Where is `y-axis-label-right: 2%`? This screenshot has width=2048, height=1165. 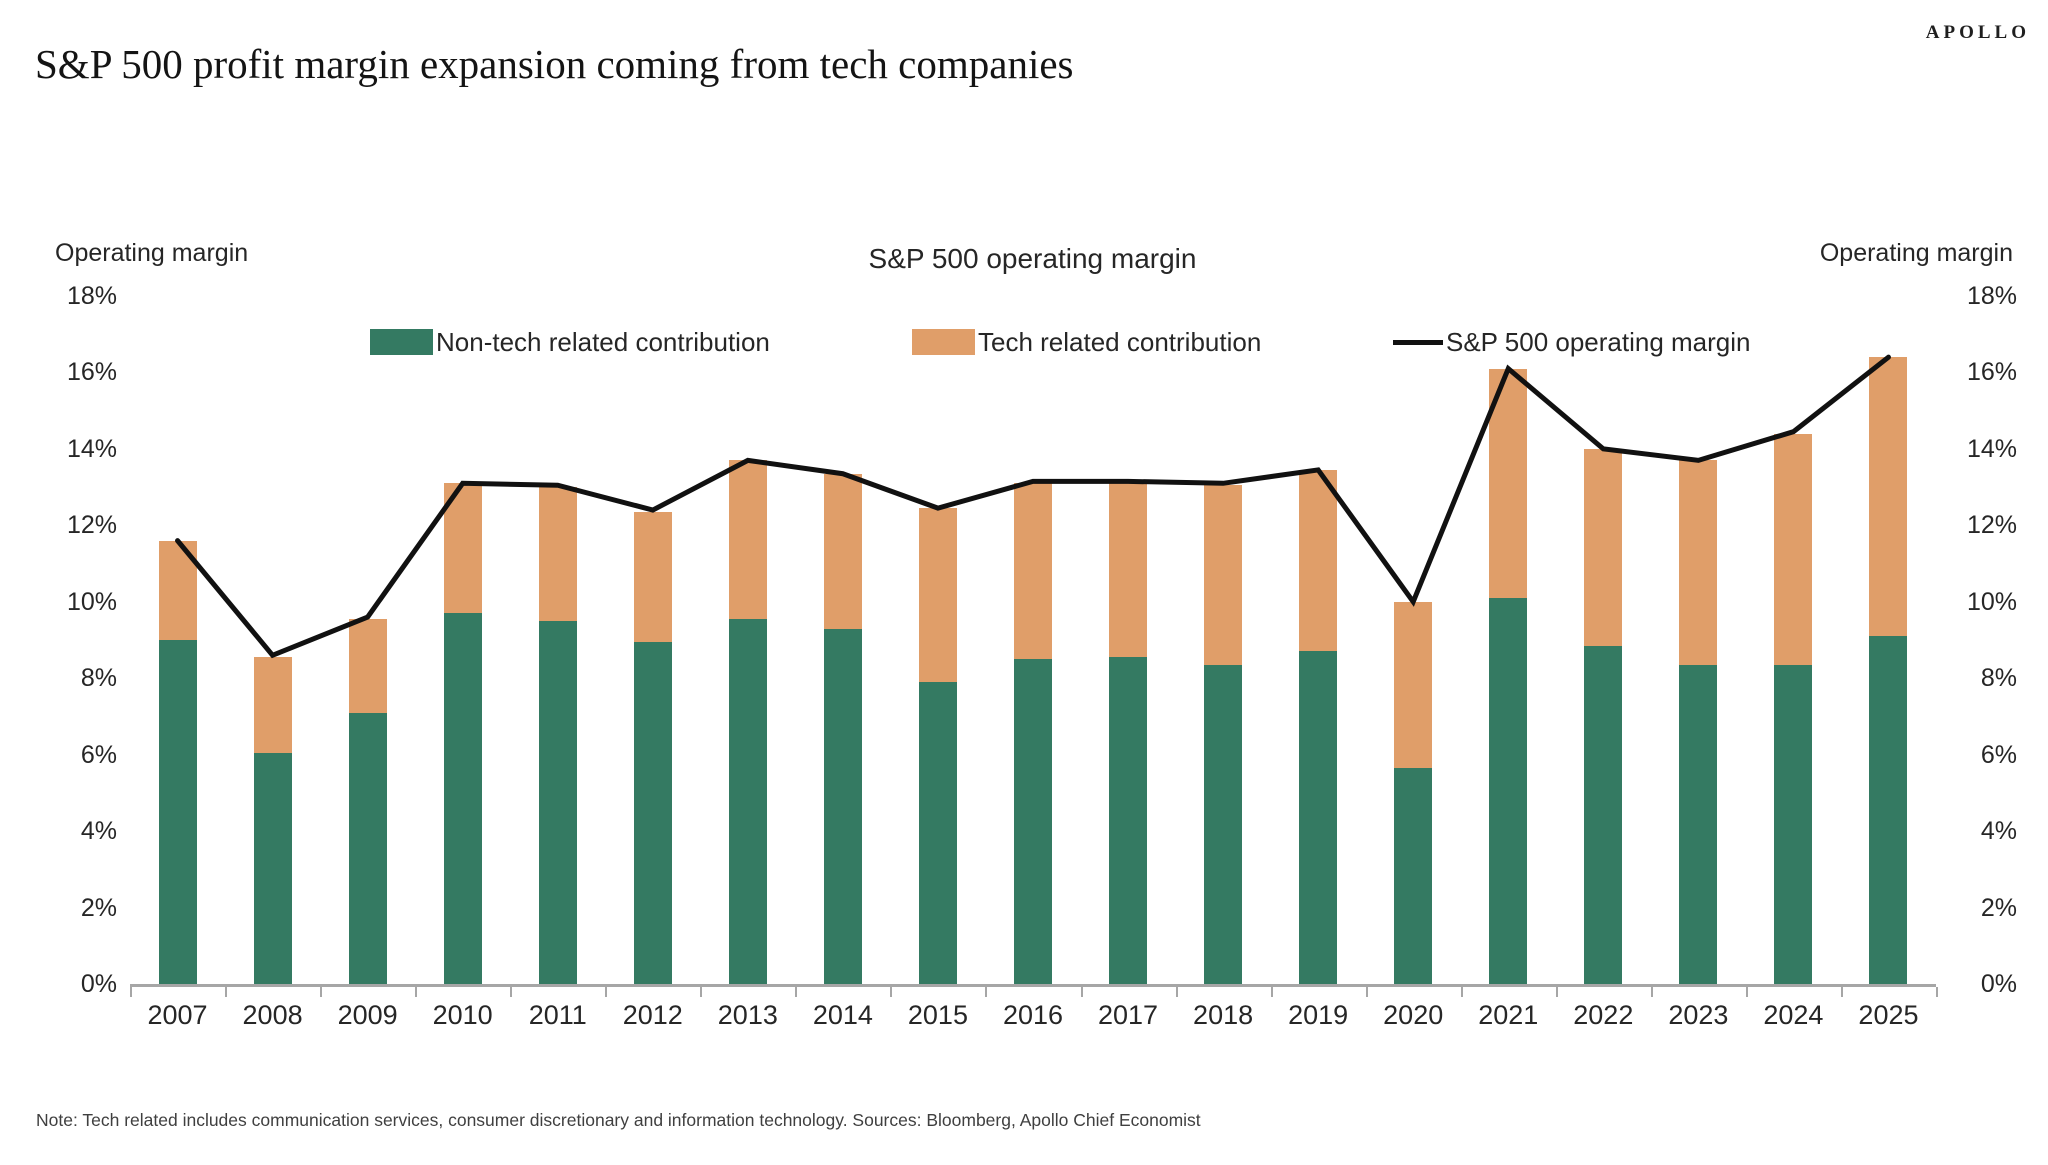 y-axis-label-right: 2% is located at coordinates (1998, 907).